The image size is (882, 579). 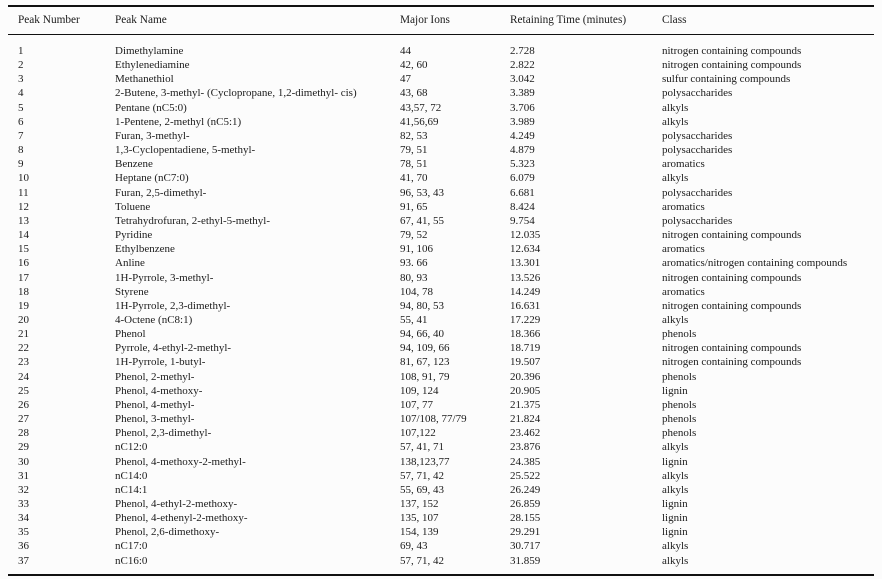 What do you see at coordinates (525, 390) in the screenshot?
I see `cell-retaining-time: 20.905` at bounding box center [525, 390].